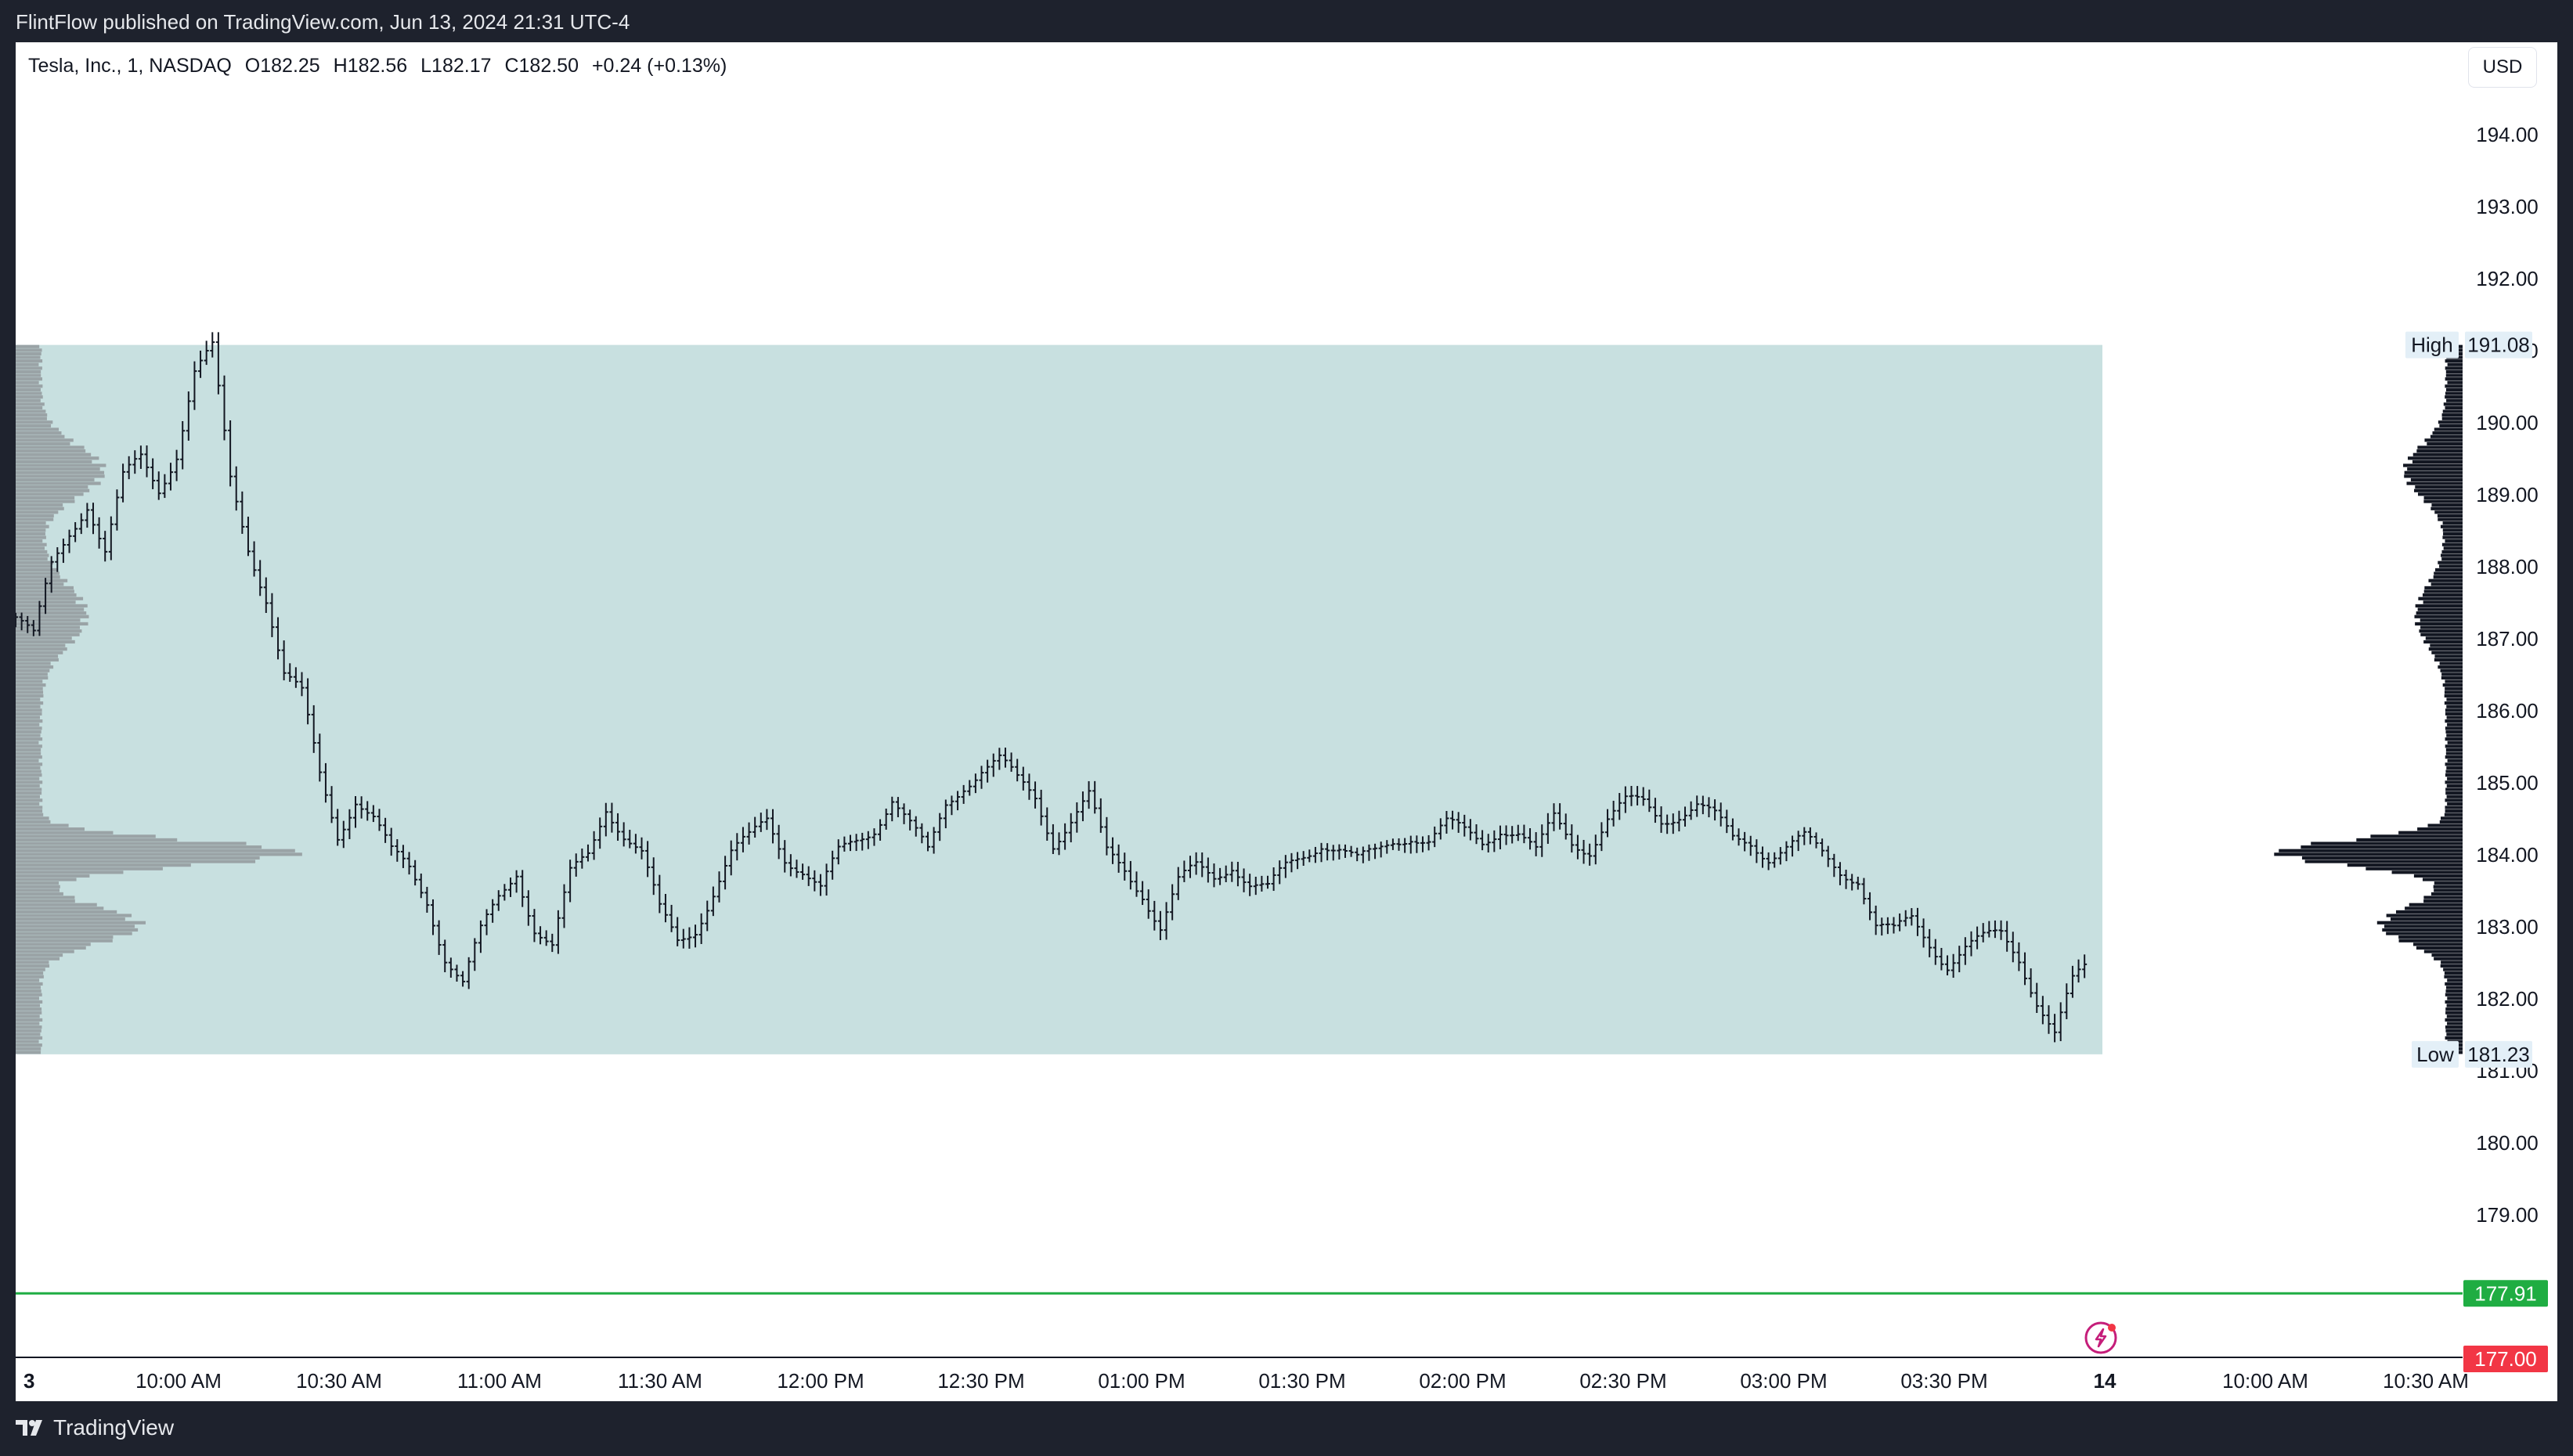 This screenshot has width=2573, height=1456. I want to click on price-tick-label: 179.00, so click(2507, 1215).